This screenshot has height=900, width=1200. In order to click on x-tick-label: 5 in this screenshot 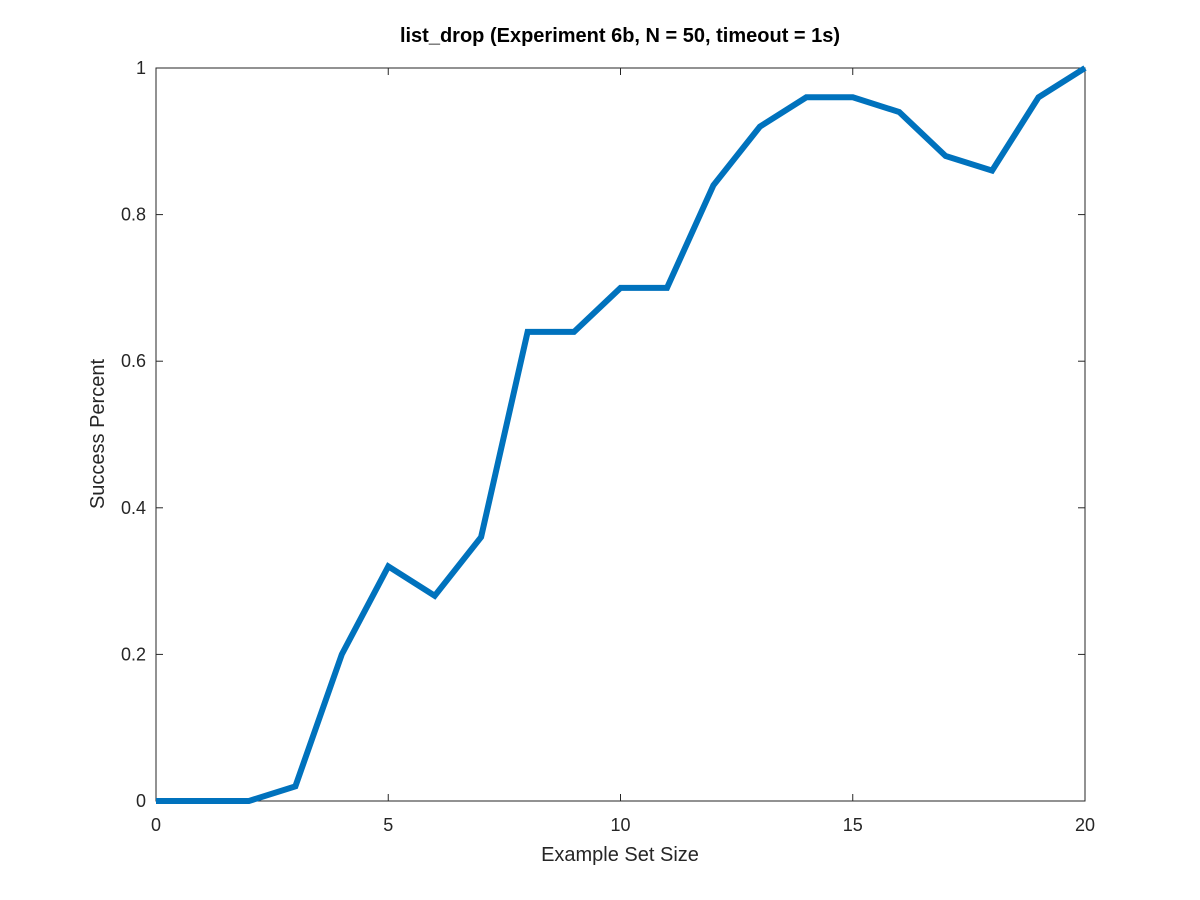, I will do `click(388, 825)`.